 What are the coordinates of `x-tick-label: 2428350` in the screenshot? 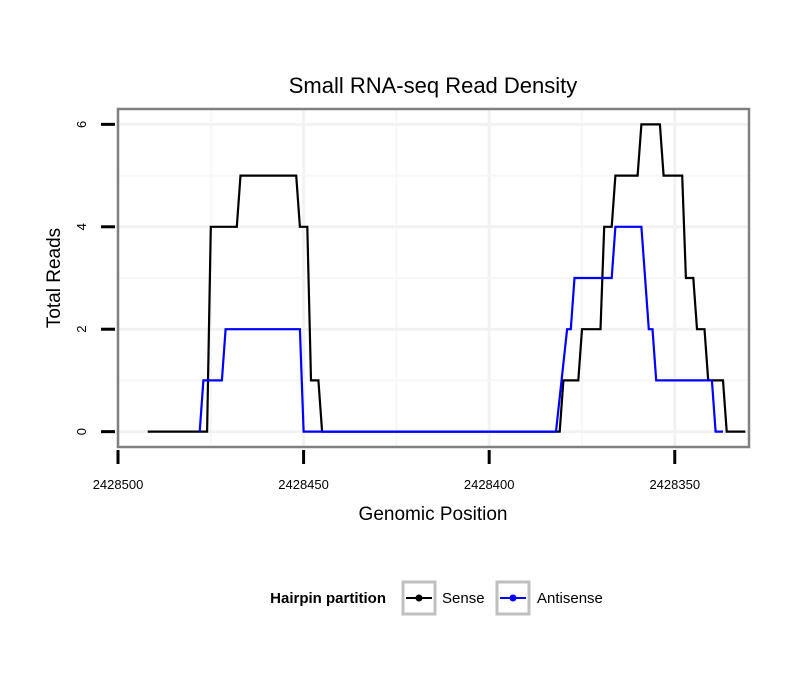 It's located at (674, 484).